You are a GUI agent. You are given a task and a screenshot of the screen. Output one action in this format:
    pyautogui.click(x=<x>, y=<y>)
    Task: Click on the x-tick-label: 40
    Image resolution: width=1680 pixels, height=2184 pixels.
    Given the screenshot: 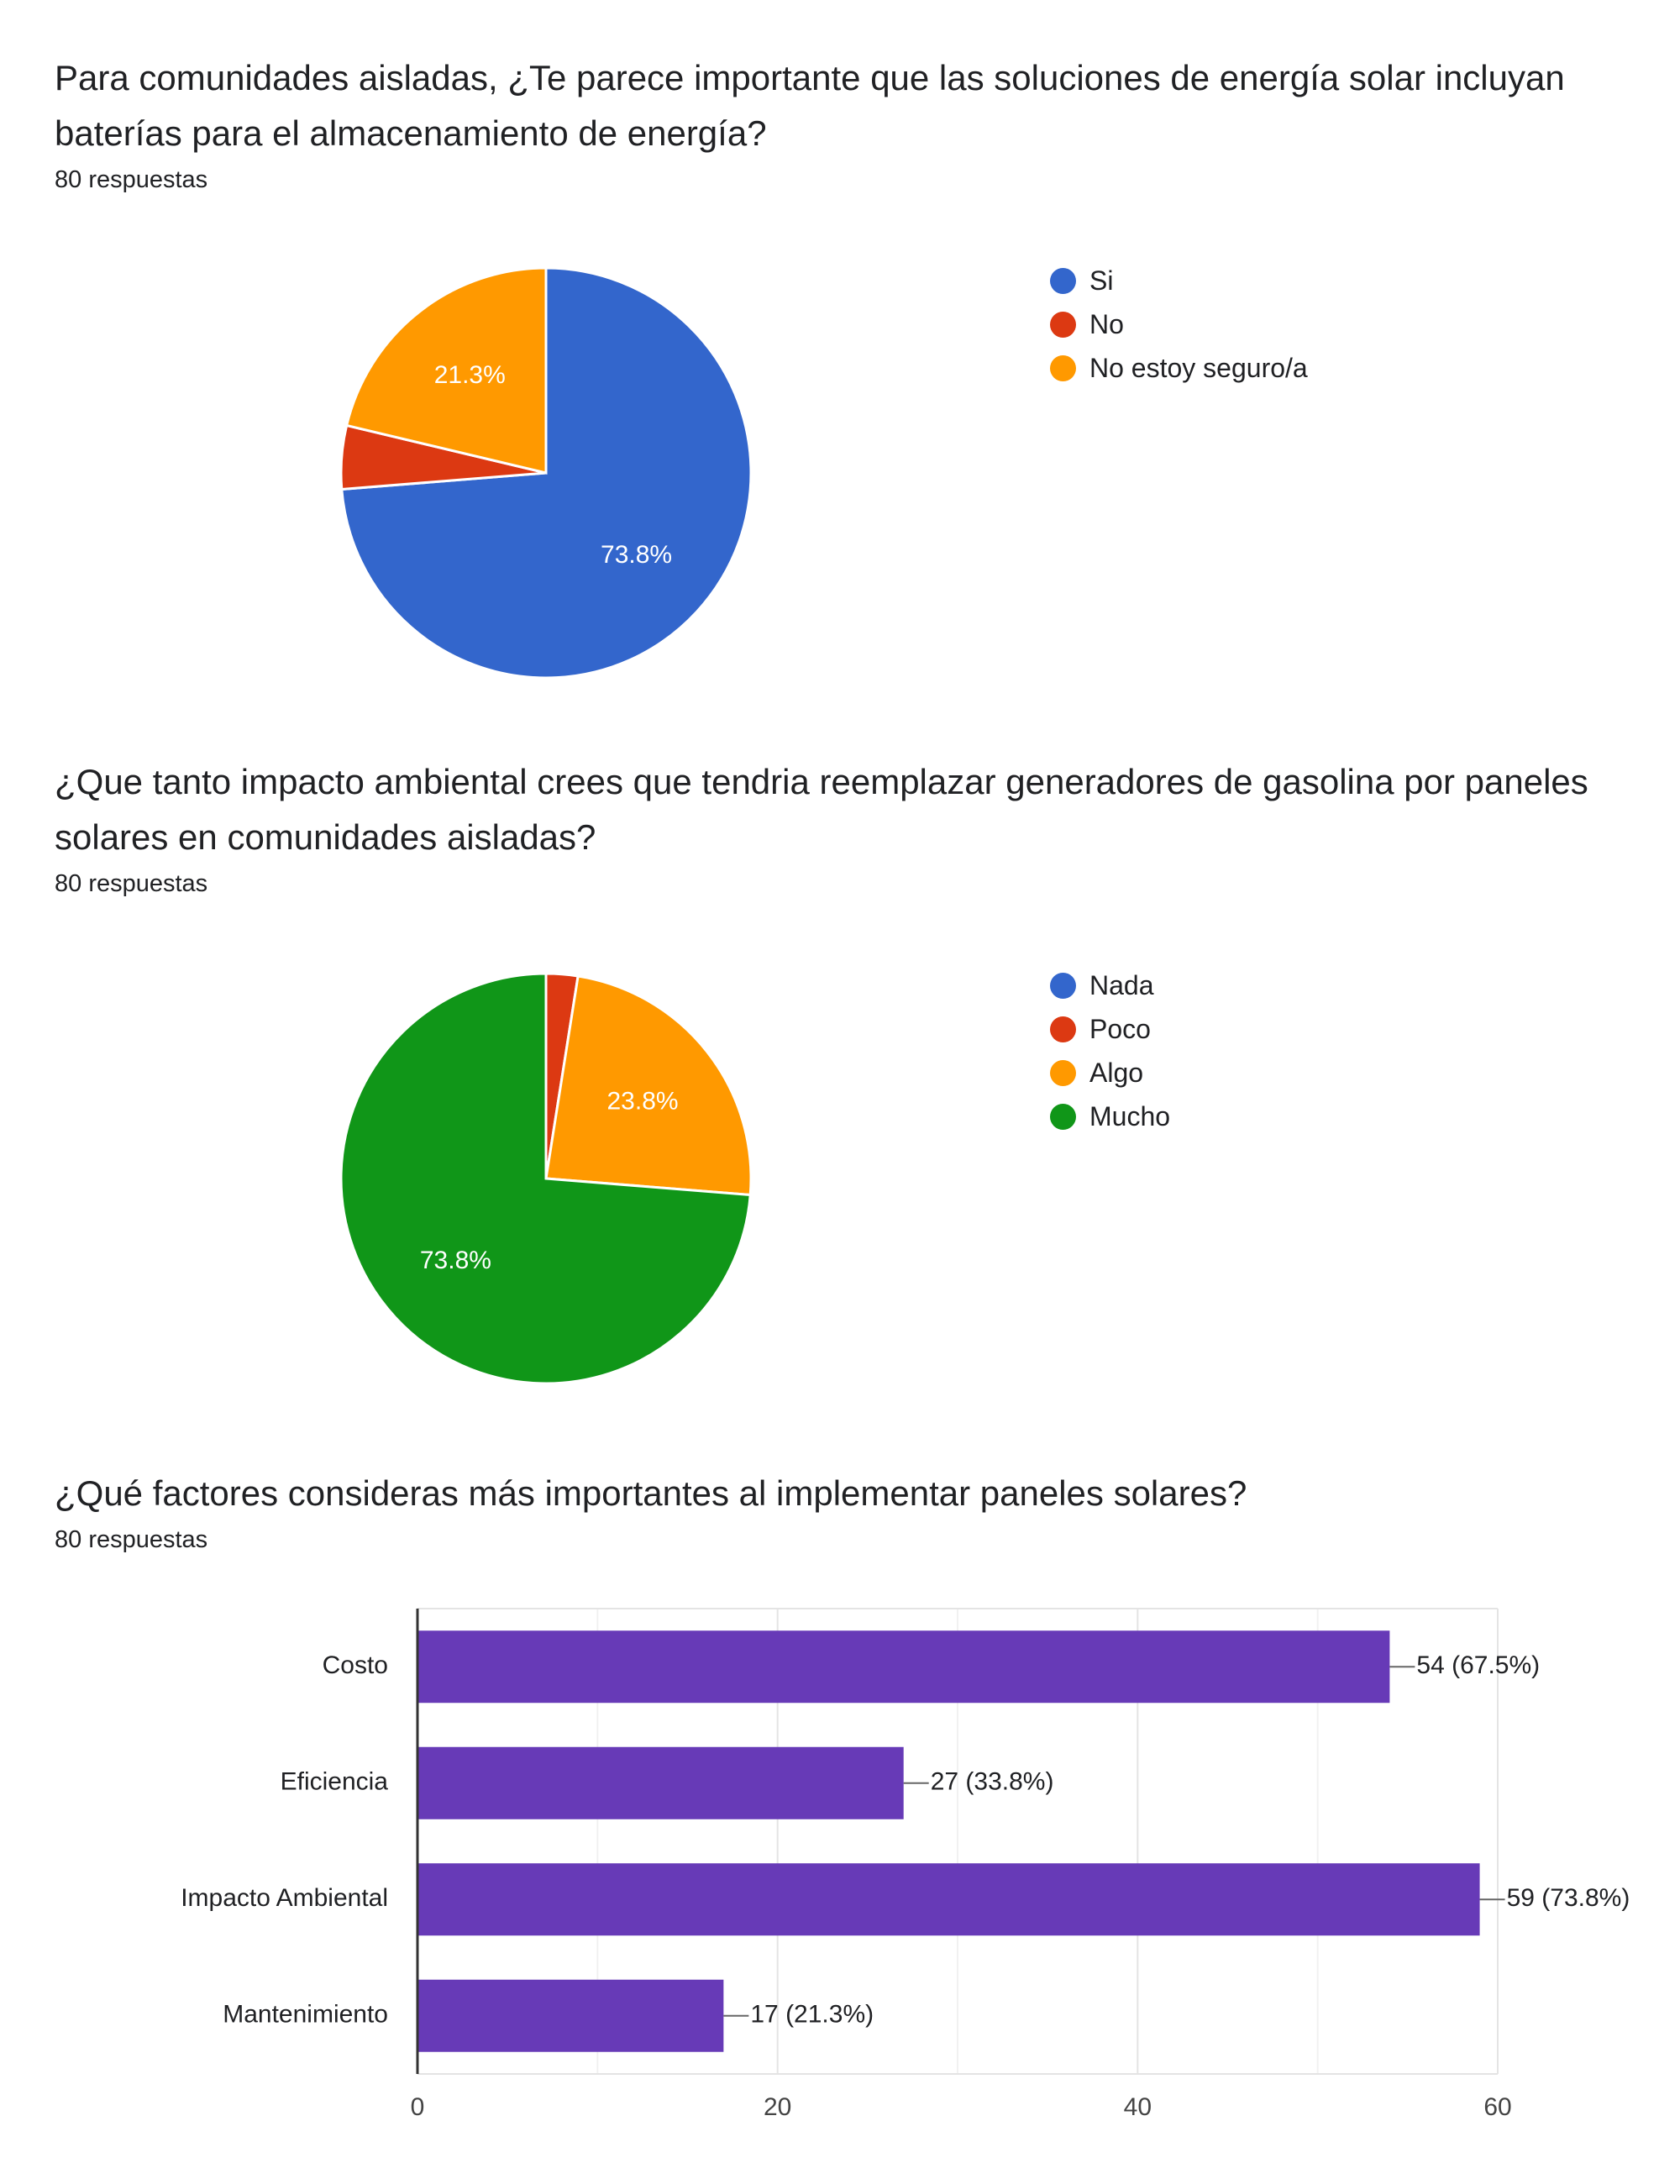 What is the action you would take?
    pyautogui.click(x=1138, y=2107)
    